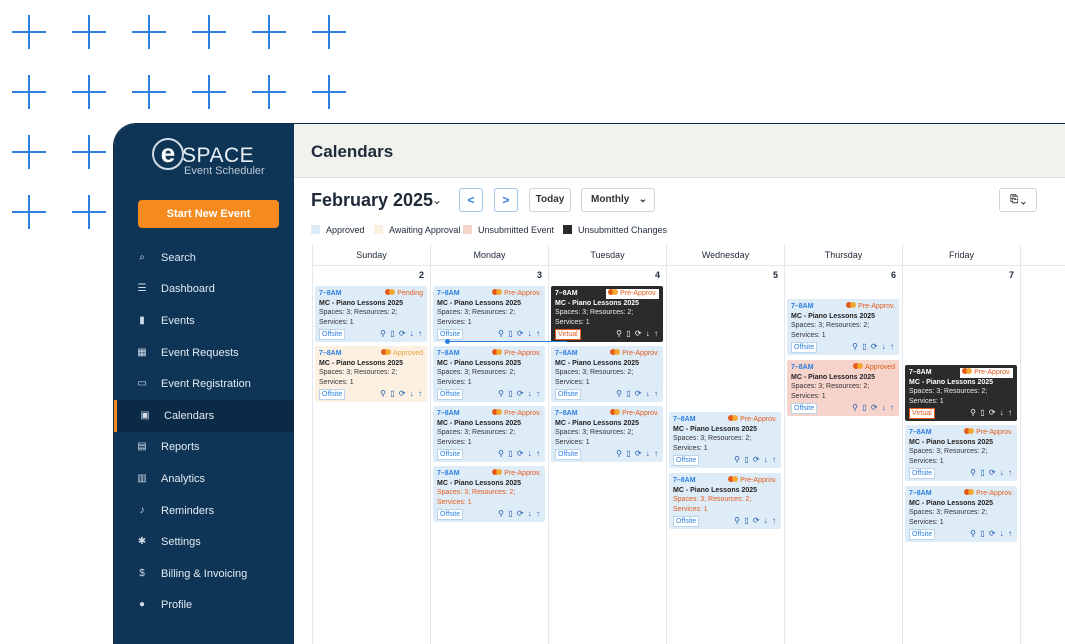 The height and width of the screenshot is (644, 1065). What do you see at coordinates (204, 542) in the screenshot?
I see `sidebar-item-settings: ✱ Settings` at bounding box center [204, 542].